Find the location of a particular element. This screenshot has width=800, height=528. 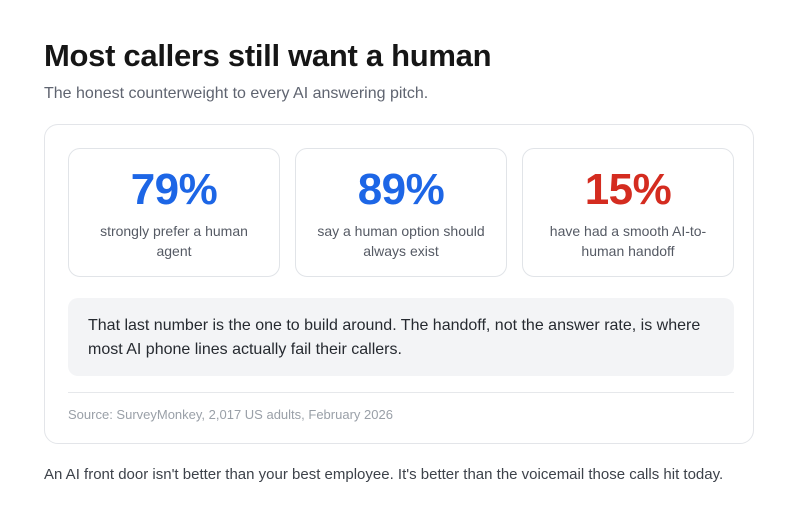

page-title: Most callers still want a human is located at coordinates (268, 55).